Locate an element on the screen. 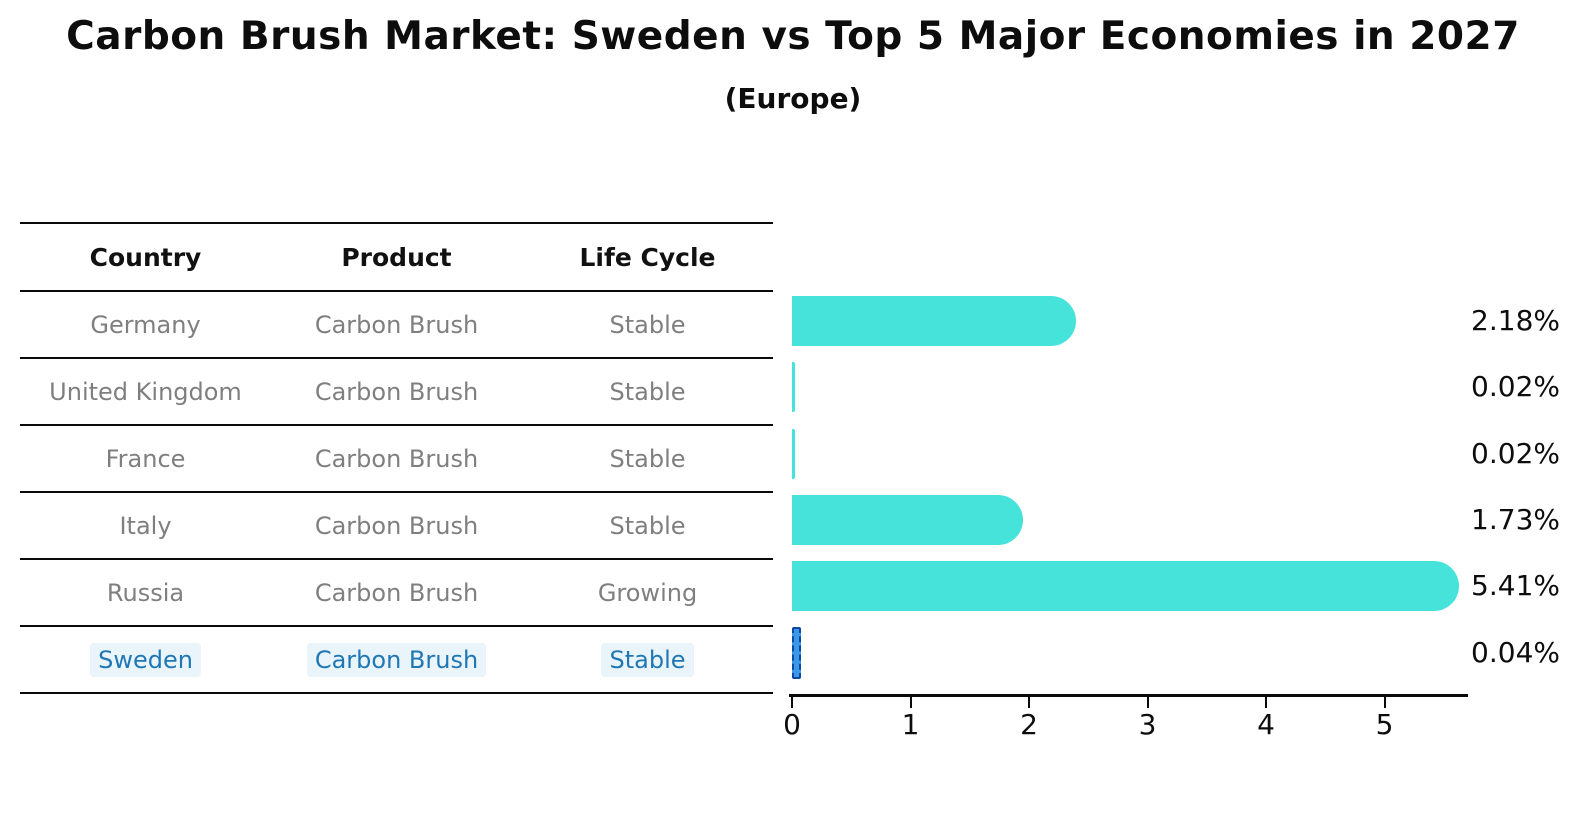 Image resolution: width=1586 pixels, height=823 pixels. table-row: Russia Carbon Brush Growing is located at coordinates (396, 593).